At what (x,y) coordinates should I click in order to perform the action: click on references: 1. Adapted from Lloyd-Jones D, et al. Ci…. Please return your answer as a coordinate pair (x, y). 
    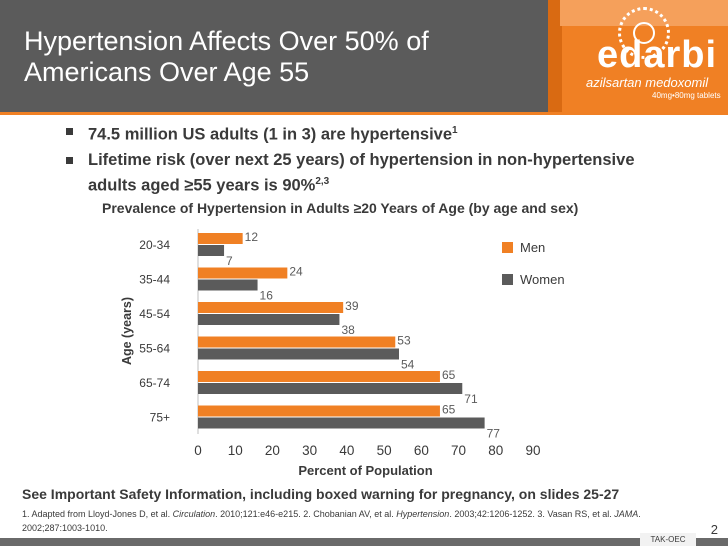
    Looking at the image, I should click on (352, 521).